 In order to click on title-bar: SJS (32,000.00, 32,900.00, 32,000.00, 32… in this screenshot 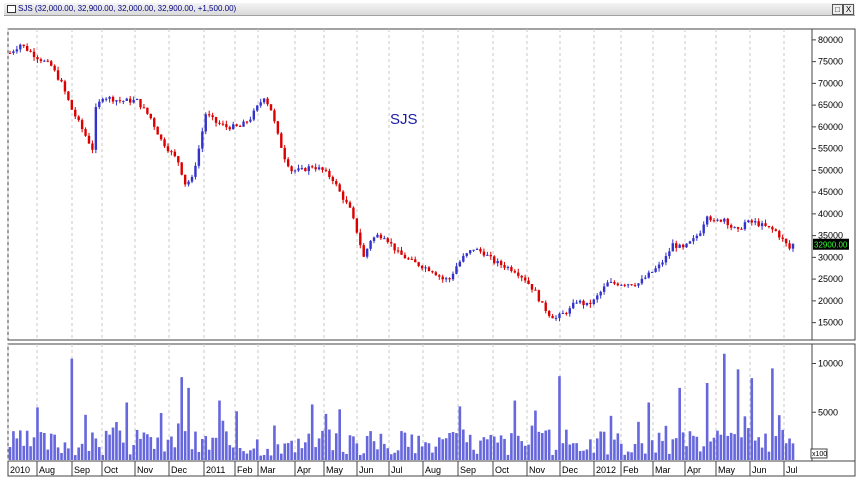, I will do `click(429, 9)`.